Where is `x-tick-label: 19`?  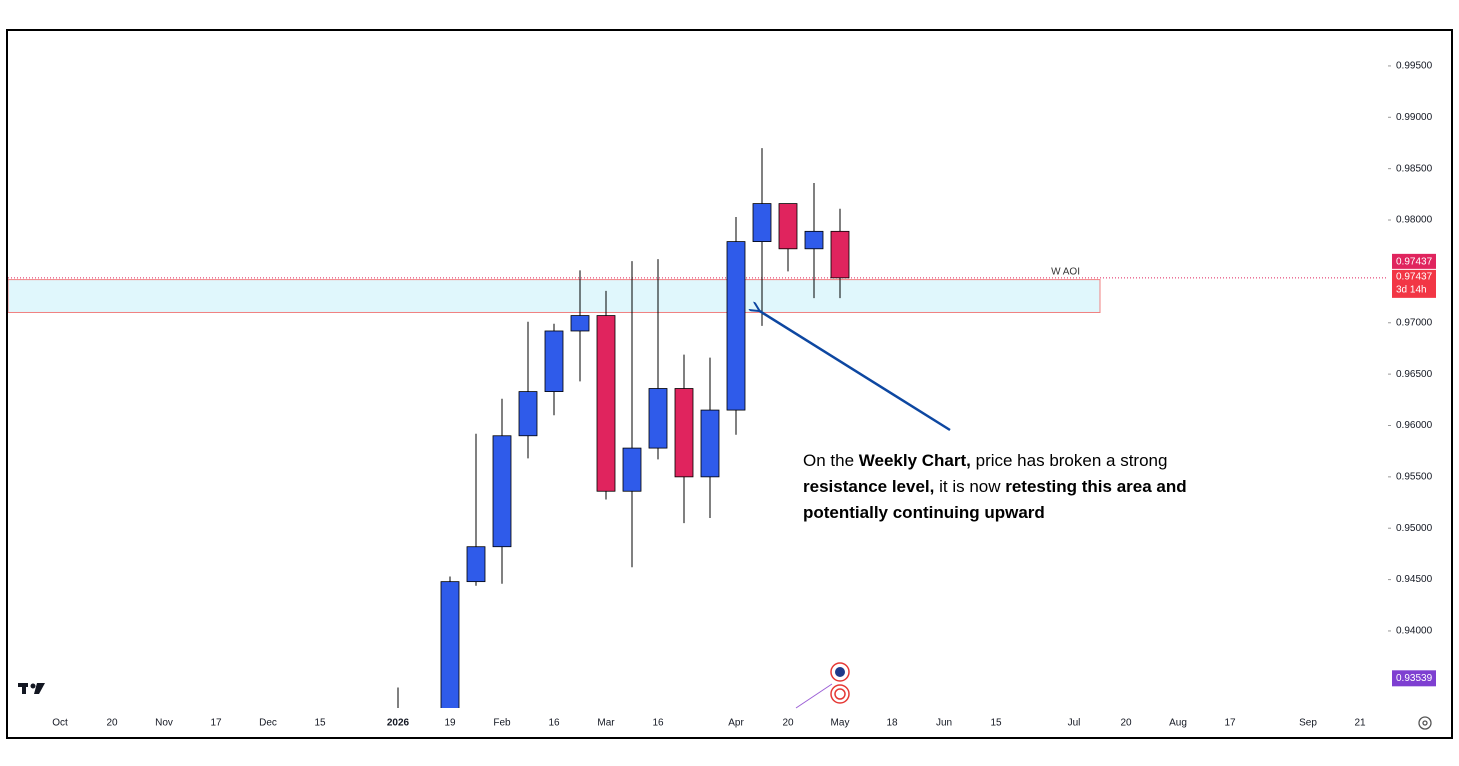 x-tick-label: 19 is located at coordinates (450, 723).